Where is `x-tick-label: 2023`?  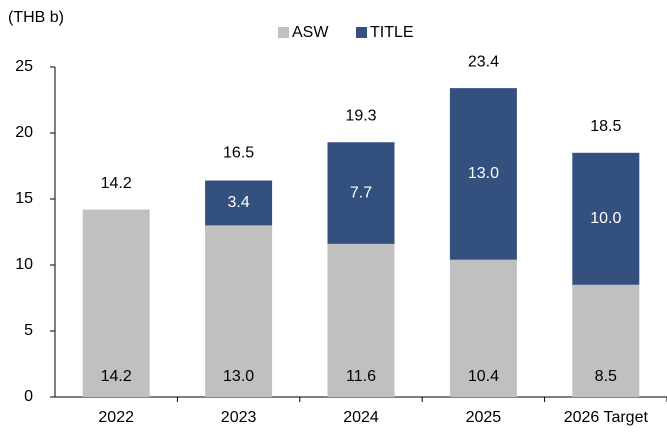
x-tick-label: 2023 is located at coordinates (239, 417).